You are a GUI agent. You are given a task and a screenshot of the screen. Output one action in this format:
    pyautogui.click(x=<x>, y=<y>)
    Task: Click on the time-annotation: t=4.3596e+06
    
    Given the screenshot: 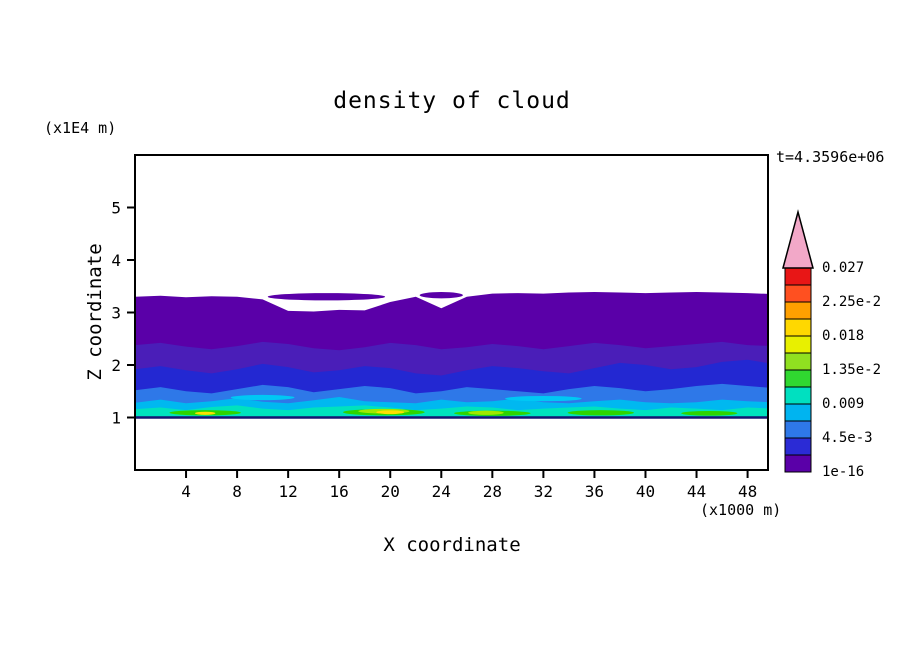 What is the action you would take?
    pyautogui.click(x=830, y=157)
    